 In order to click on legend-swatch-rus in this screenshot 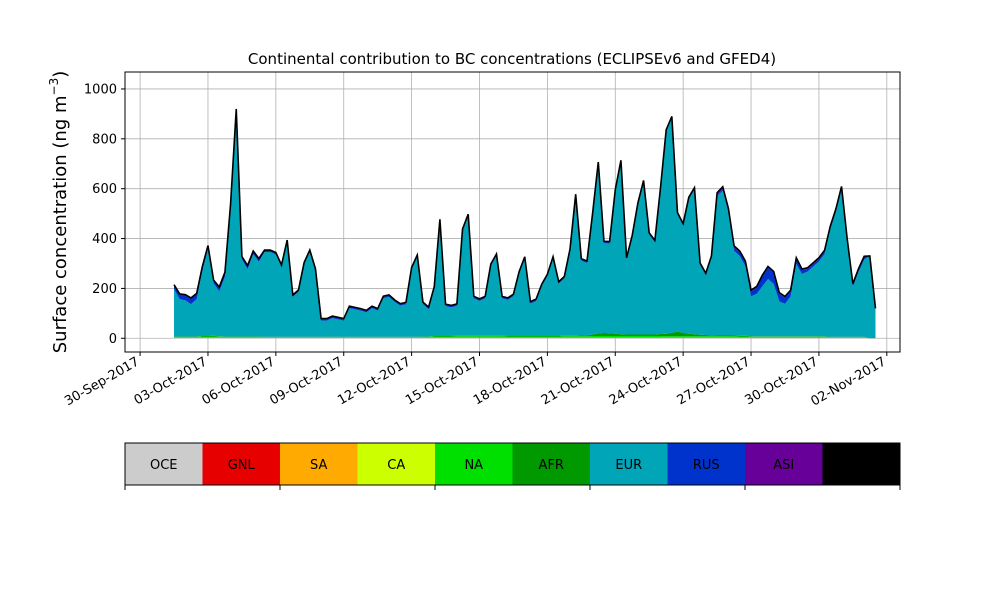, I will do `click(706, 464)`.